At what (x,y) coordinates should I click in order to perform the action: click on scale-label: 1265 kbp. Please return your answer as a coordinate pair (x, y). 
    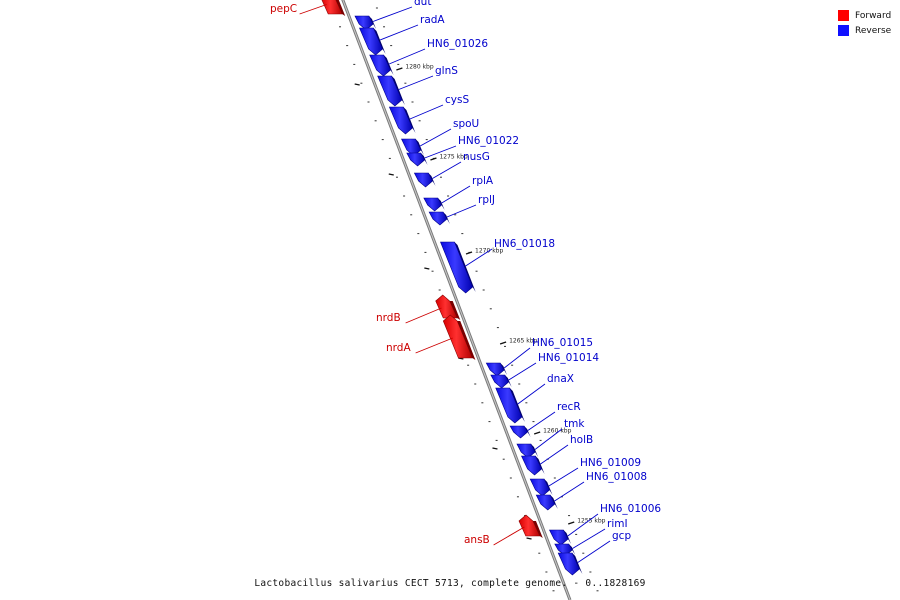
    Looking at the image, I should click on (523, 341).